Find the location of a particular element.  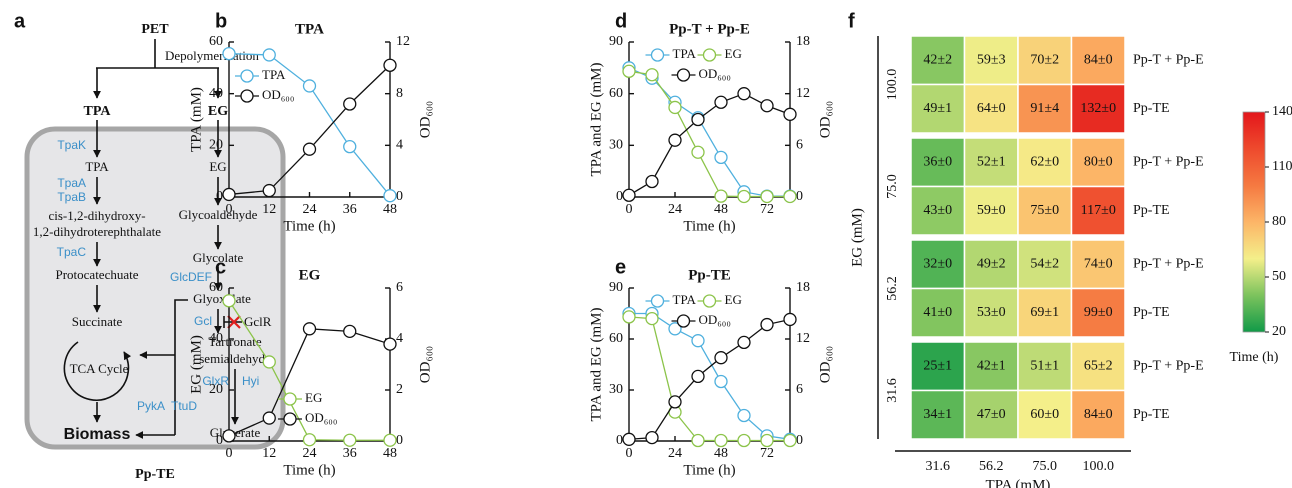

cell-label: 117±0 is located at coordinates (1098, 210).